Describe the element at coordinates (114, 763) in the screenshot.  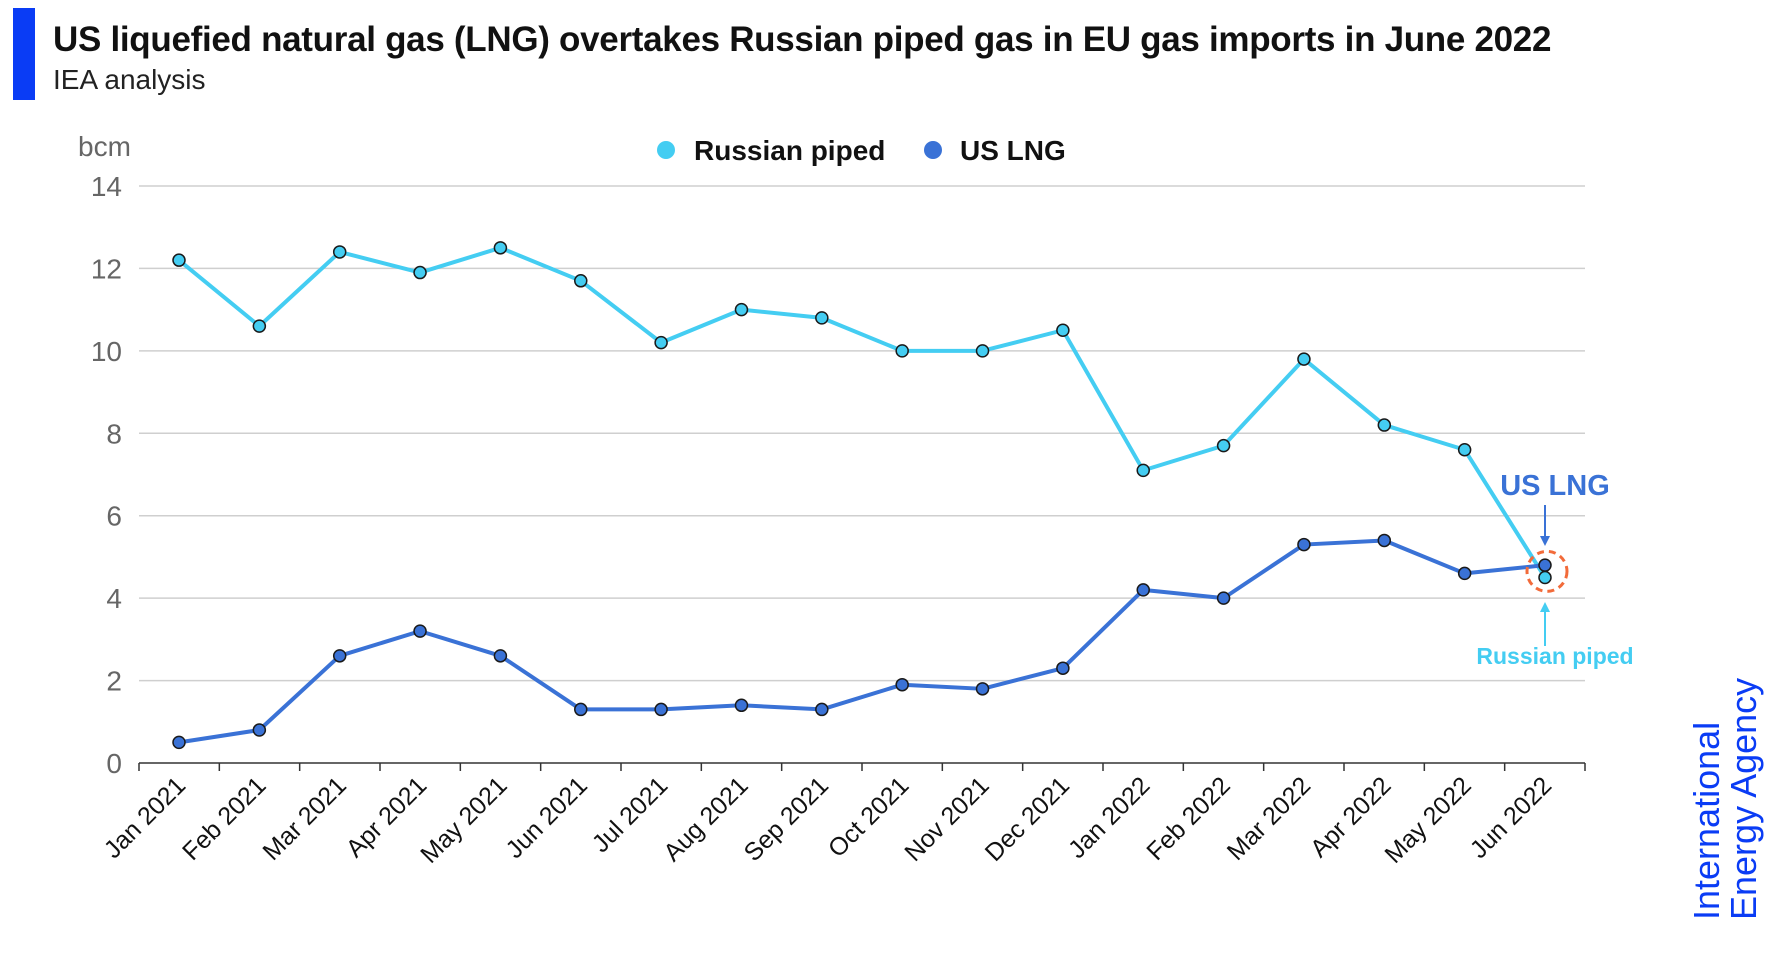
I see `y-tick-label: 0` at that location.